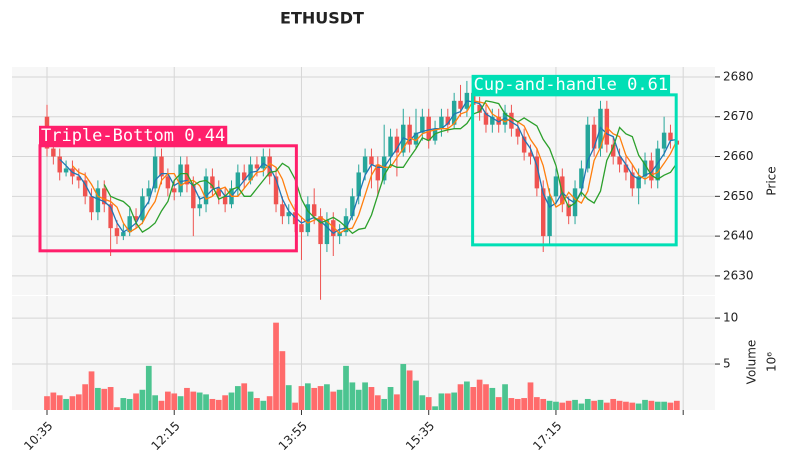 Image resolution: width=792 pixels, height=468 pixels. Describe the element at coordinates (730, 318) in the screenshot. I see `y-tick-label: 10` at that location.